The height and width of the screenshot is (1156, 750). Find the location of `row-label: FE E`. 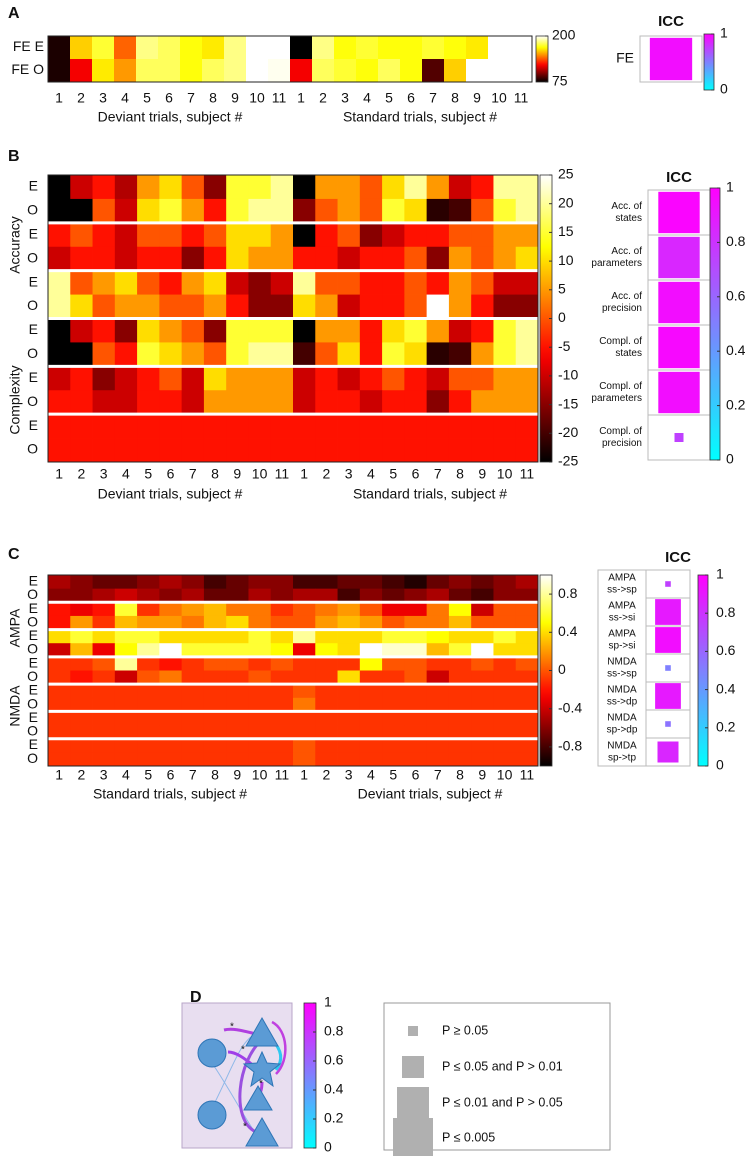

row-label: FE E is located at coordinates (28, 46).